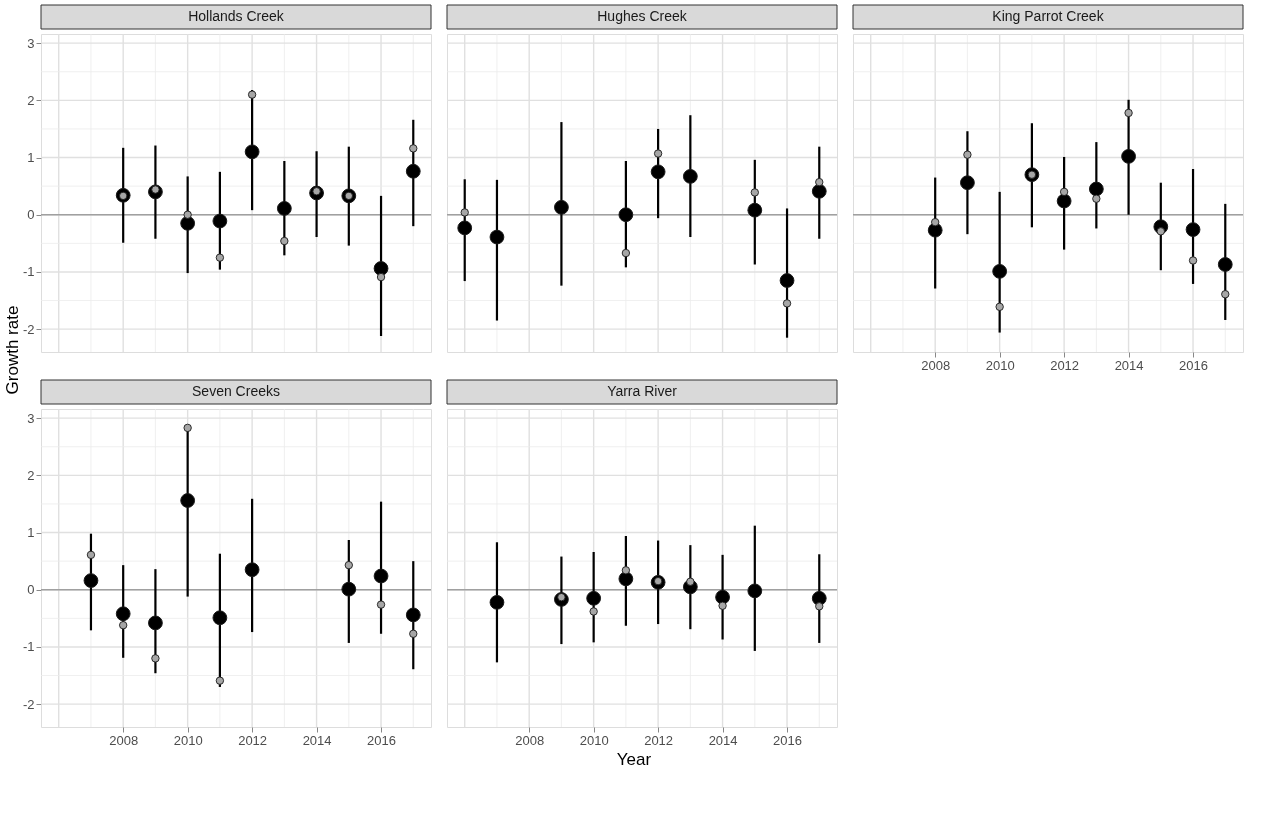 Image resolution: width=1285 pixels, height=828 pixels. I want to click on chart-title: King Parrot Creek, so click(1048, 16).